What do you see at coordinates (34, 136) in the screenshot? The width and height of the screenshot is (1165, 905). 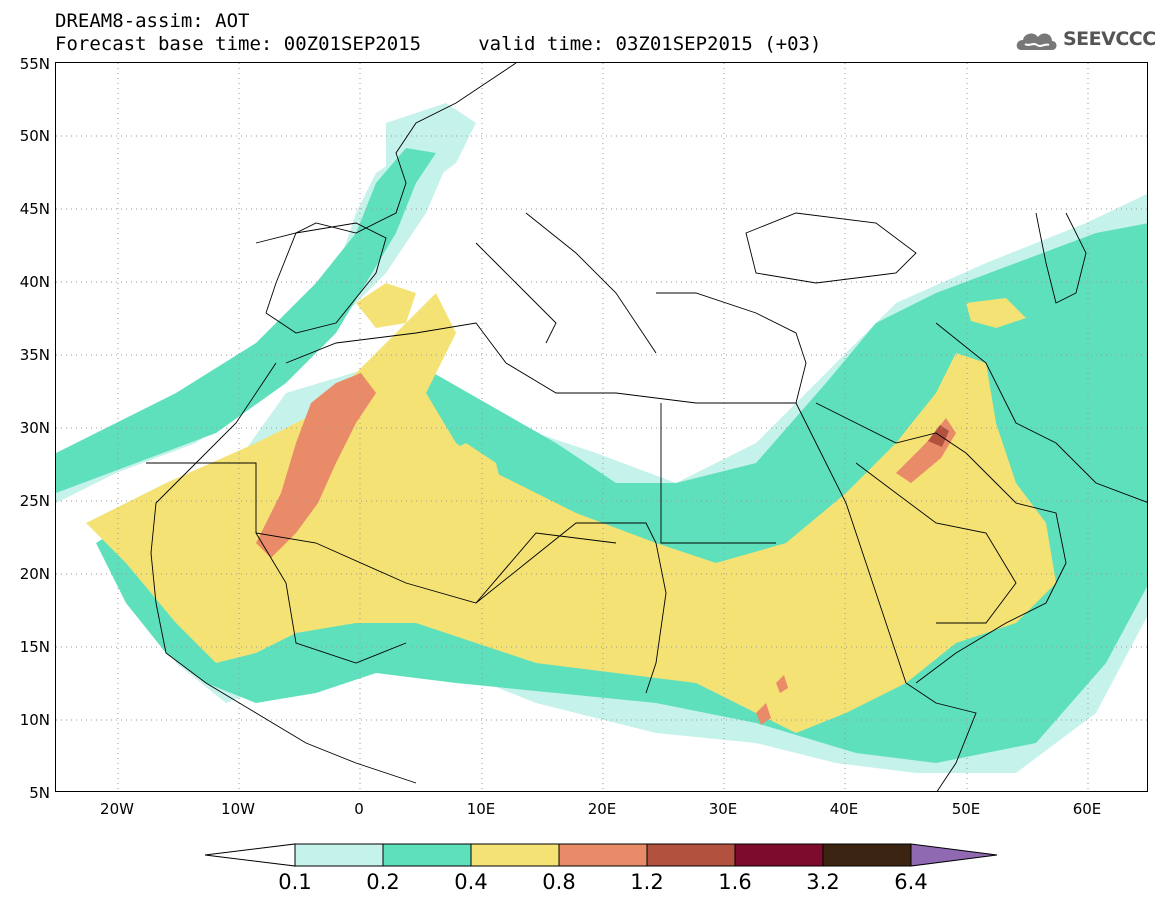 I see `lat-label: 50N` at bounding box center [34, 136].